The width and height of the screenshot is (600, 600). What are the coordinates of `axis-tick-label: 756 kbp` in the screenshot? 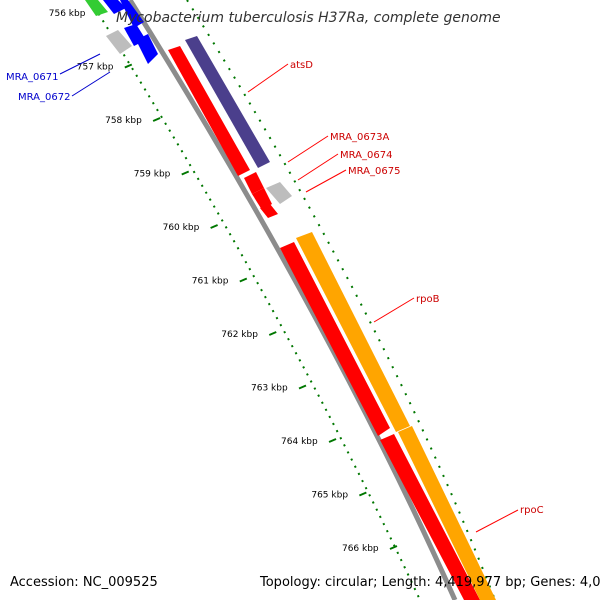 It's located at (67, 14).